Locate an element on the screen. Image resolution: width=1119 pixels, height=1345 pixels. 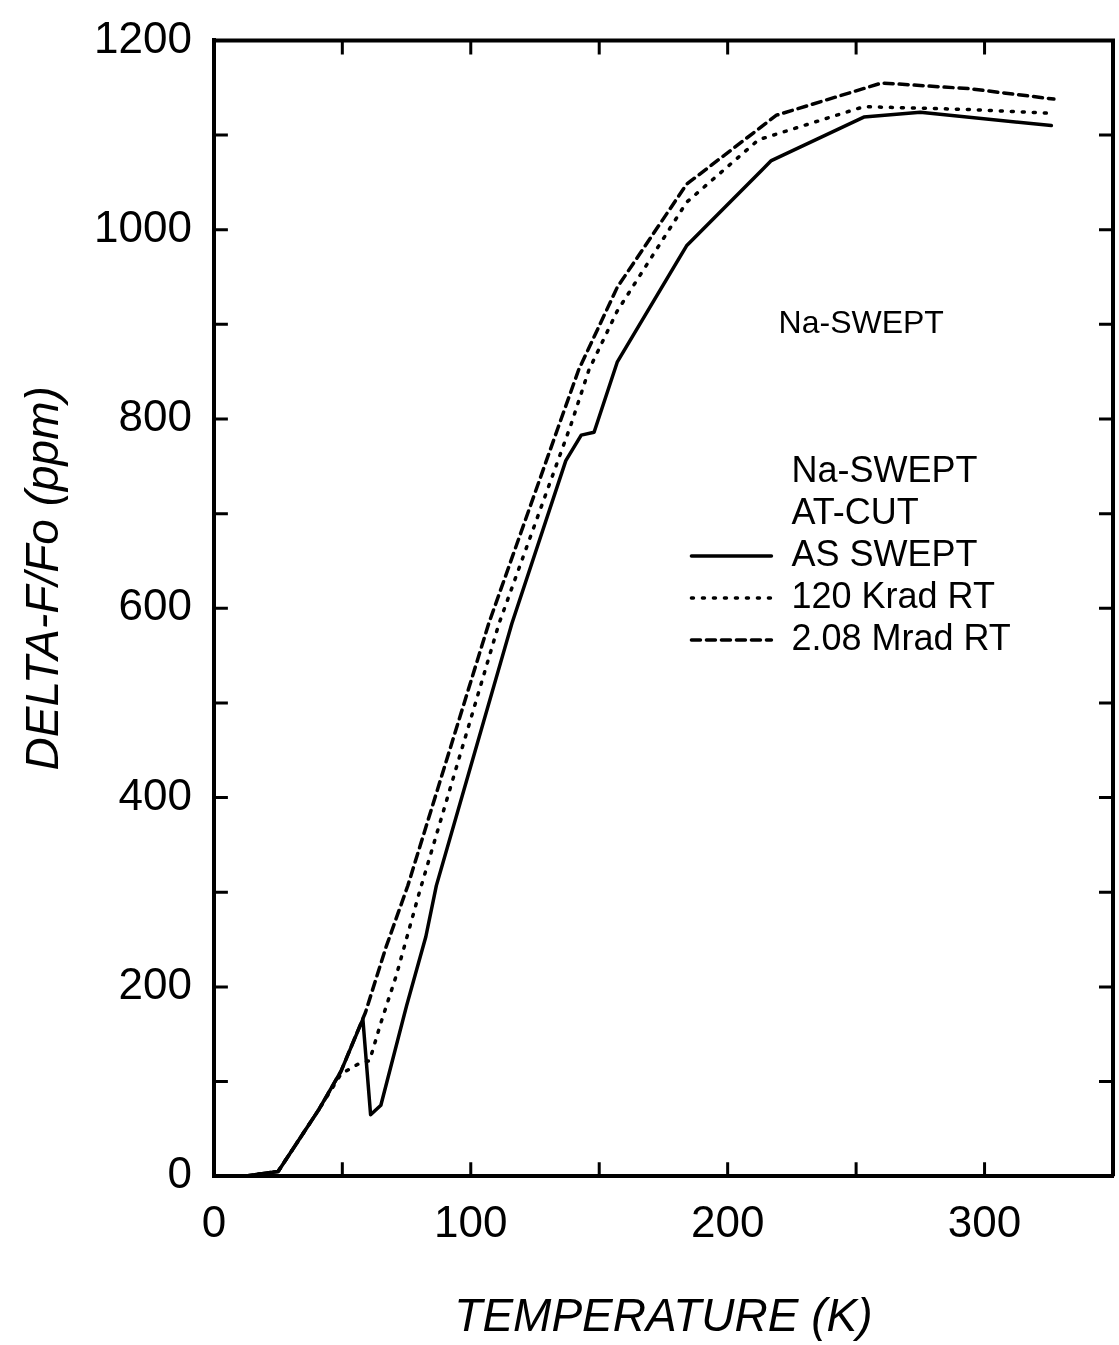
y-axis-title: DELTA-F/Fo (ppm) is located at coordinates (41, 578).